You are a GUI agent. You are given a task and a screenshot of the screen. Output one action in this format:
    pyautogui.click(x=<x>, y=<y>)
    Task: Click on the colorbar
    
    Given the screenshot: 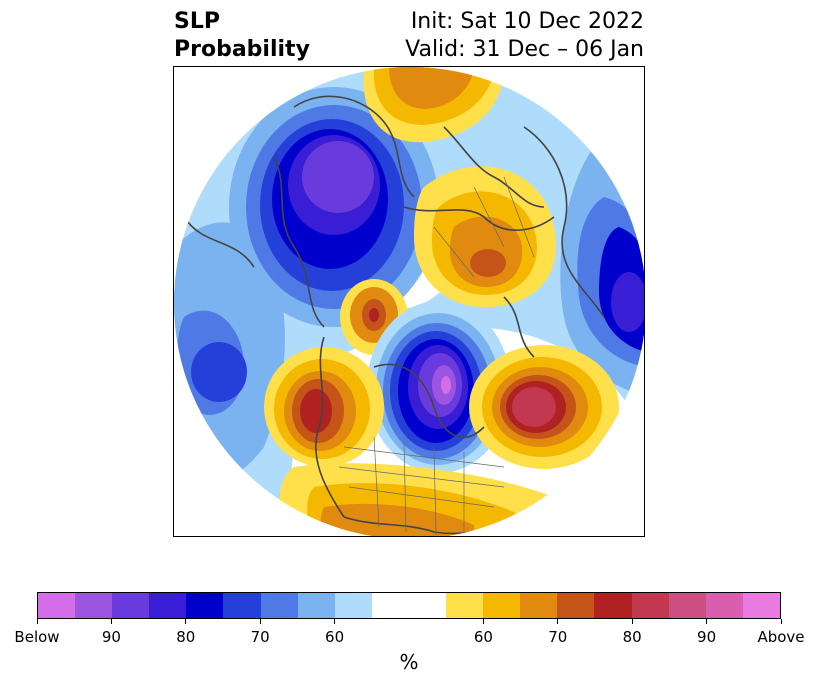 What is the action you would take?
    pyautogui.click(x=409, y=605)
    